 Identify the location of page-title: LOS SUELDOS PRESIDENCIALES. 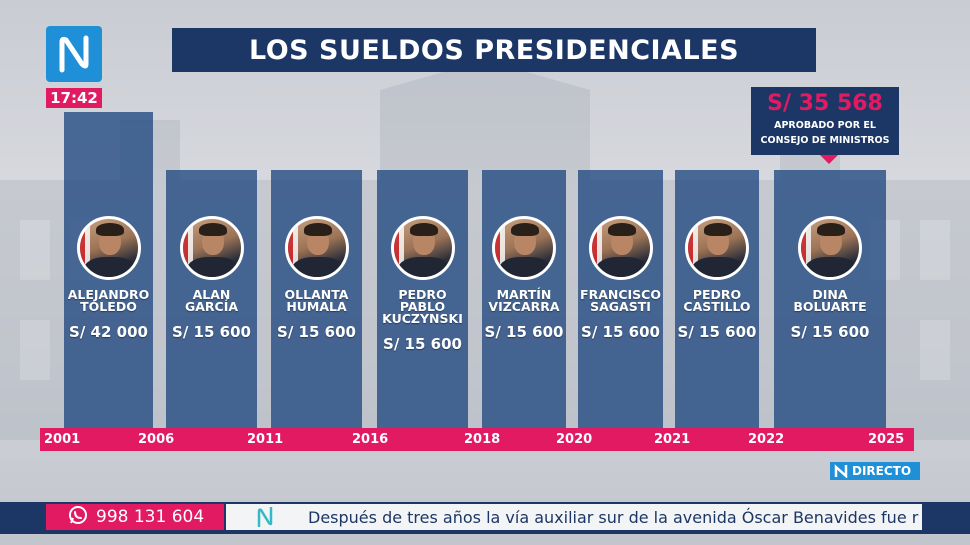
(494, 50).